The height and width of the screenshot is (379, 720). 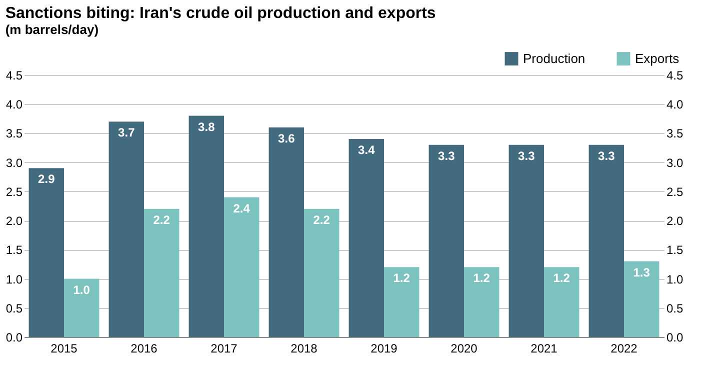 I want to click on y-tick-label: 1.0, so click(x=14, y=279).